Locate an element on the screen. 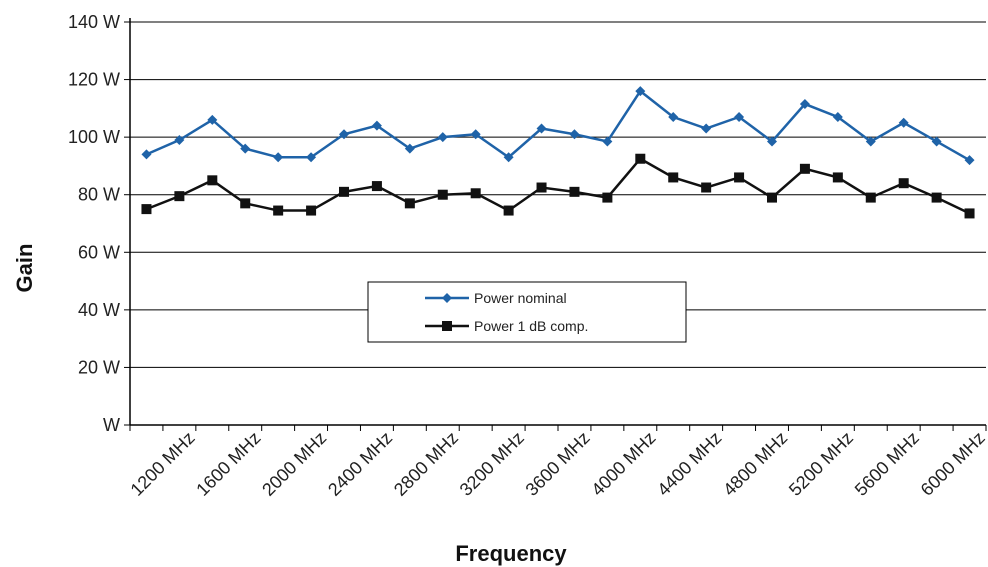 This screenshot has height=567, width=988. x-tick-label: 4000 MHz is located at coordinates (623, 464).